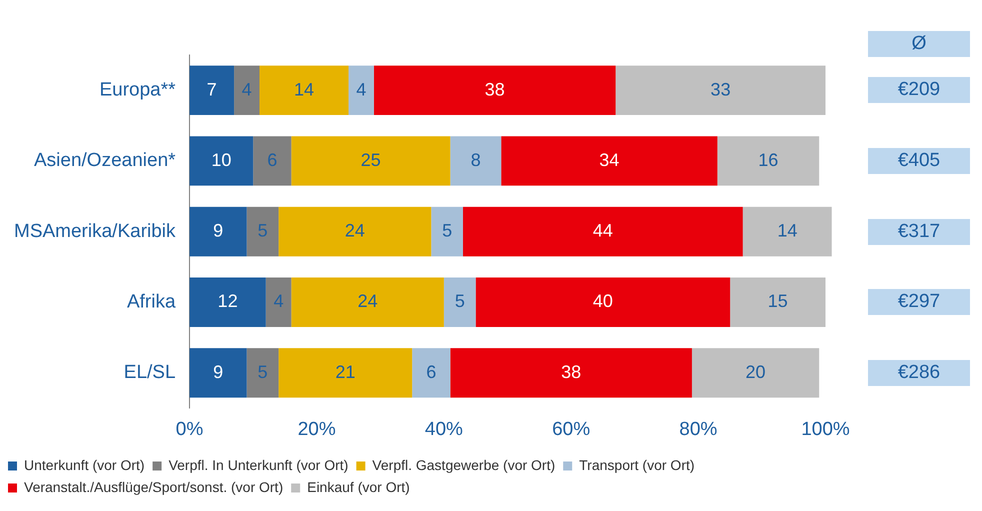 This screenshot has height=511, width=982. I want to click on data-label: 34, so click(609, 160).